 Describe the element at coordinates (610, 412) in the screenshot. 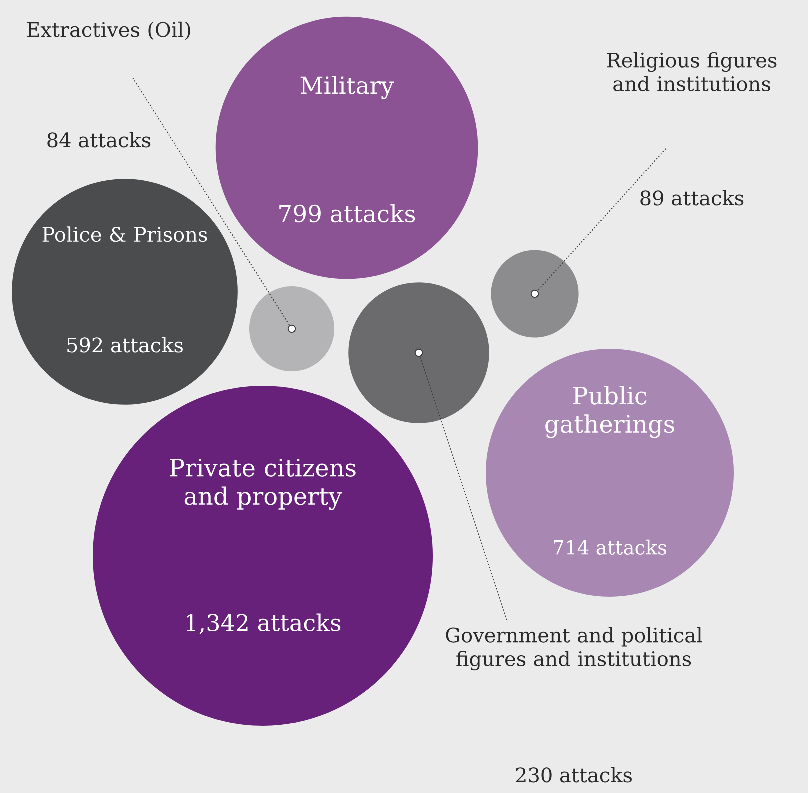

I see `category-label: Public gatherings` at that location.